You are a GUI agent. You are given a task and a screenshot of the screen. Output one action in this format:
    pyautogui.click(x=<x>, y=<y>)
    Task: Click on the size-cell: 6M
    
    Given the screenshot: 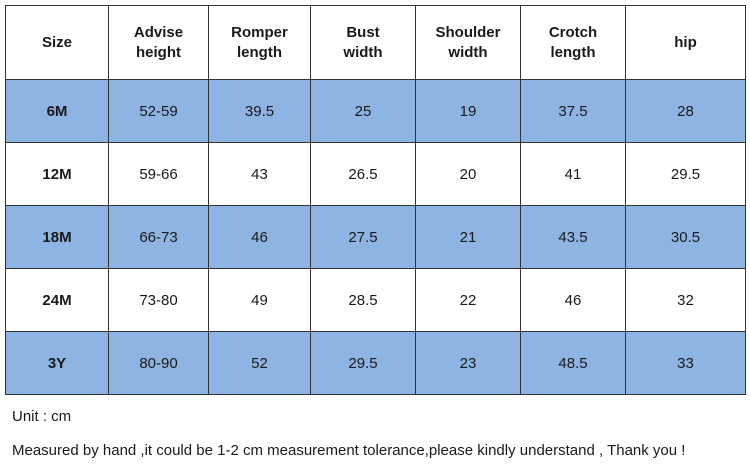 What is the action you would take?
    pyautogui.click(x=57, y=111)
    